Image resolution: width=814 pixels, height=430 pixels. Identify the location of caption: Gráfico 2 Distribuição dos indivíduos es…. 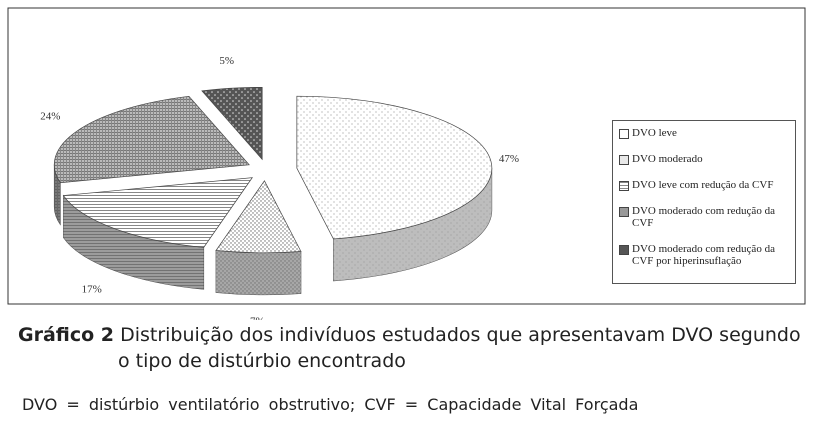
(413, 348).